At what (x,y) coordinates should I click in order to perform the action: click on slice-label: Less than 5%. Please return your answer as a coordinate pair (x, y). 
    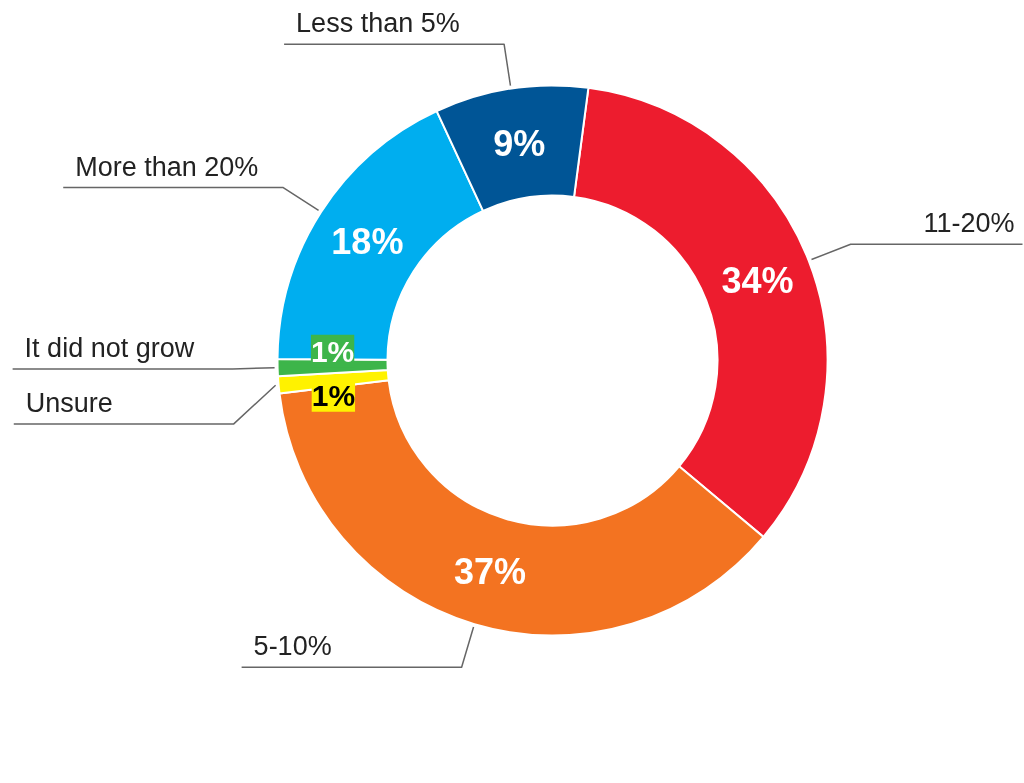
    Looking at the image, I should click on (378, 23).